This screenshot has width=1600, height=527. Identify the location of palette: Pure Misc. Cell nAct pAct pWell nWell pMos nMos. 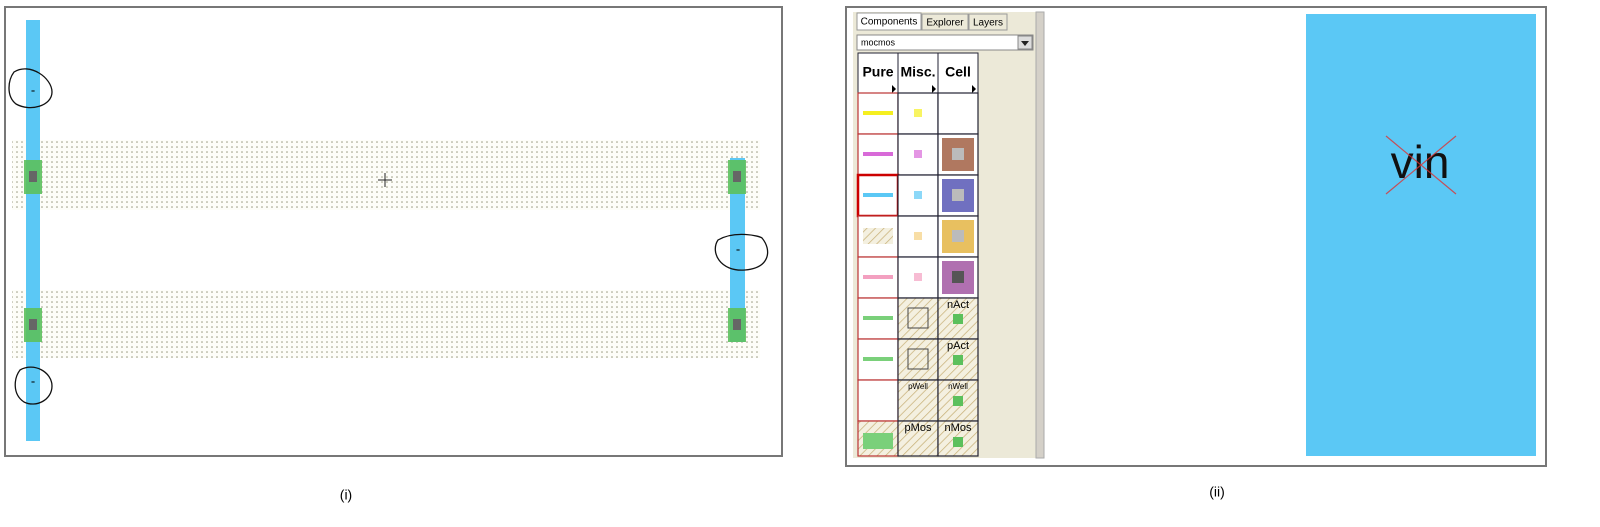
(917, 254).